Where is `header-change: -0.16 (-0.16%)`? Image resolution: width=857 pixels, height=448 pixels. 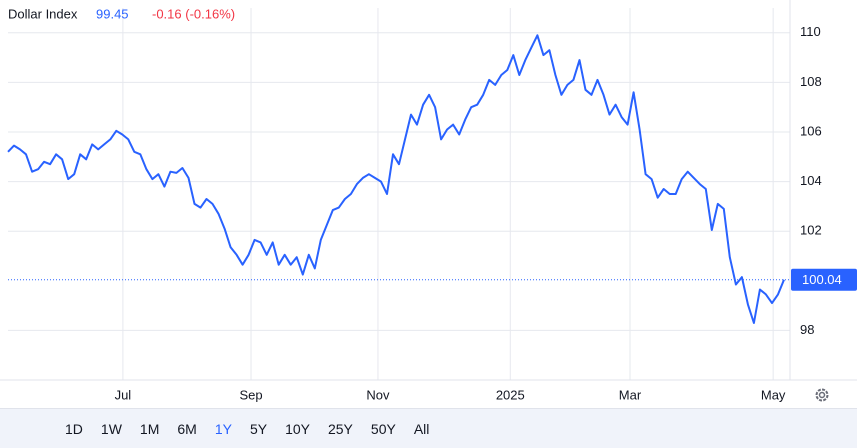 header-change: -0.16 (-0.16%) is located at coordinates (193, 13).